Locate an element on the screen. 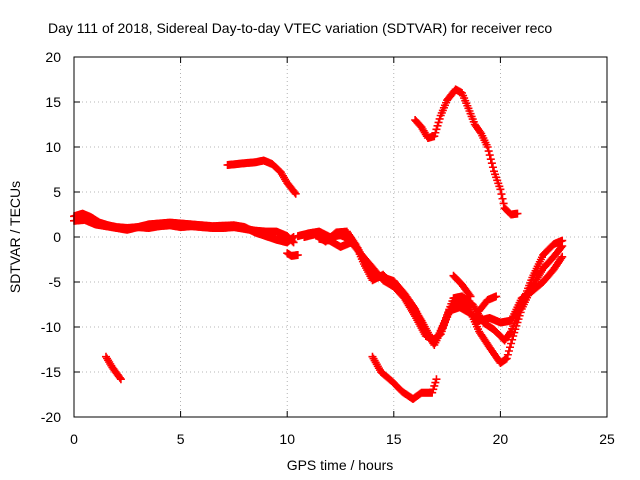 This screenshot has height=480, width=640. y-tick-label: 15 is located at coordinates (53, 102).